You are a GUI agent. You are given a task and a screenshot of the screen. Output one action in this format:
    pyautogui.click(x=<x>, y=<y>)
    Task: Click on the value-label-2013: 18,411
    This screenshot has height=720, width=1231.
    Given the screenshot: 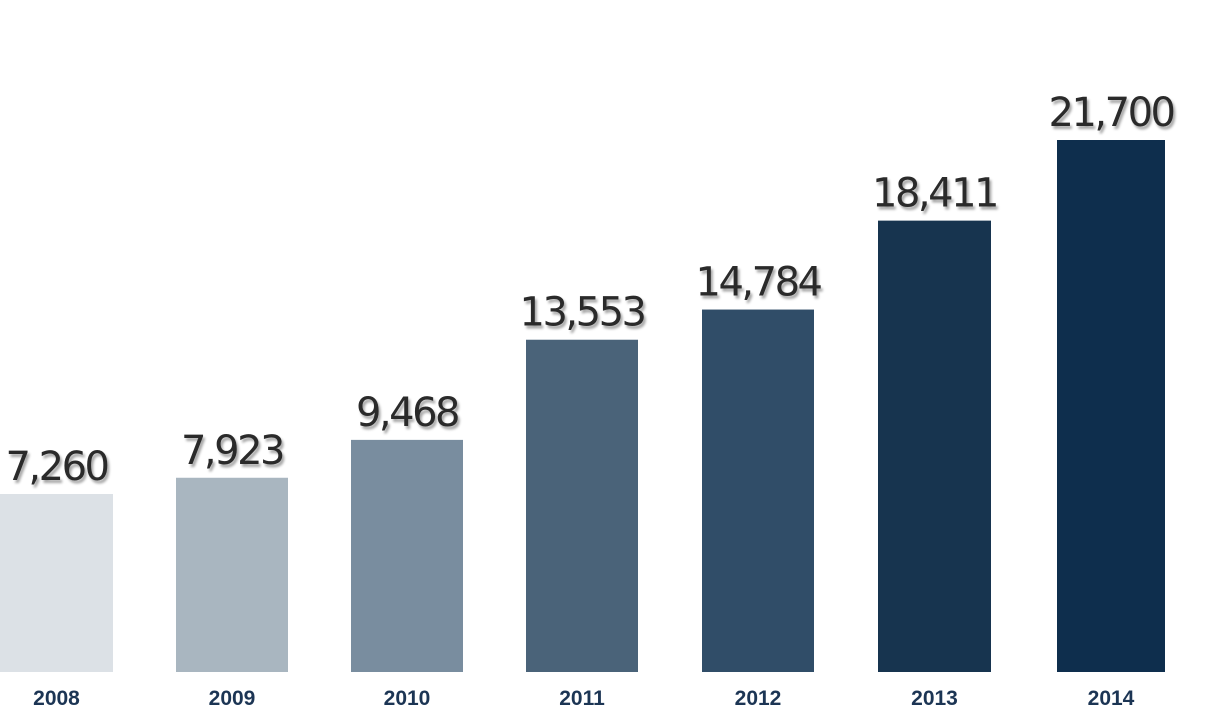 What is the action you would take?
    pyautogui.click(x=934, y=194)
    